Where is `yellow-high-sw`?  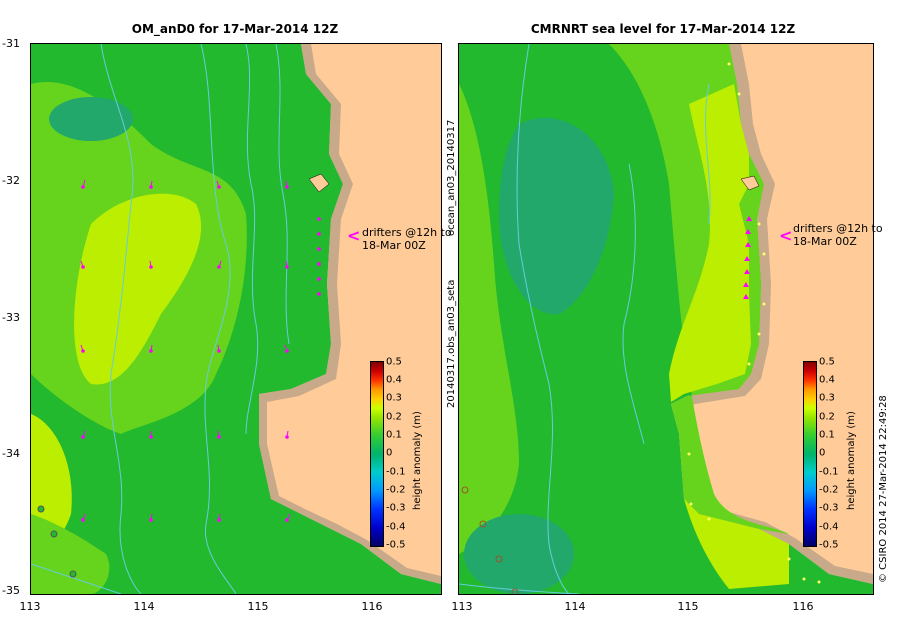
yellow-high-sw is located at coordinates (51, 482).